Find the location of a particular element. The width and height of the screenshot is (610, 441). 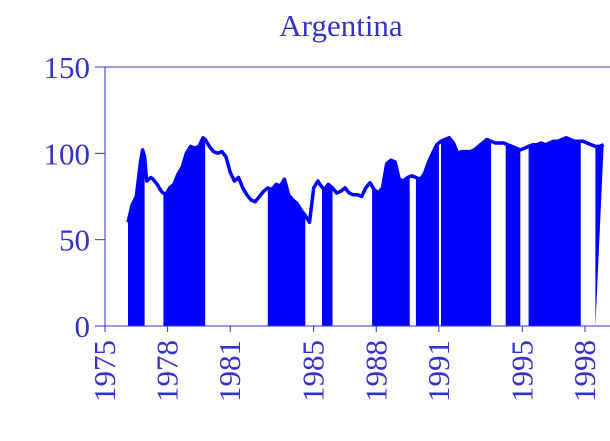

y-tick-label-0: 0 is located at coordinates (83, 326).